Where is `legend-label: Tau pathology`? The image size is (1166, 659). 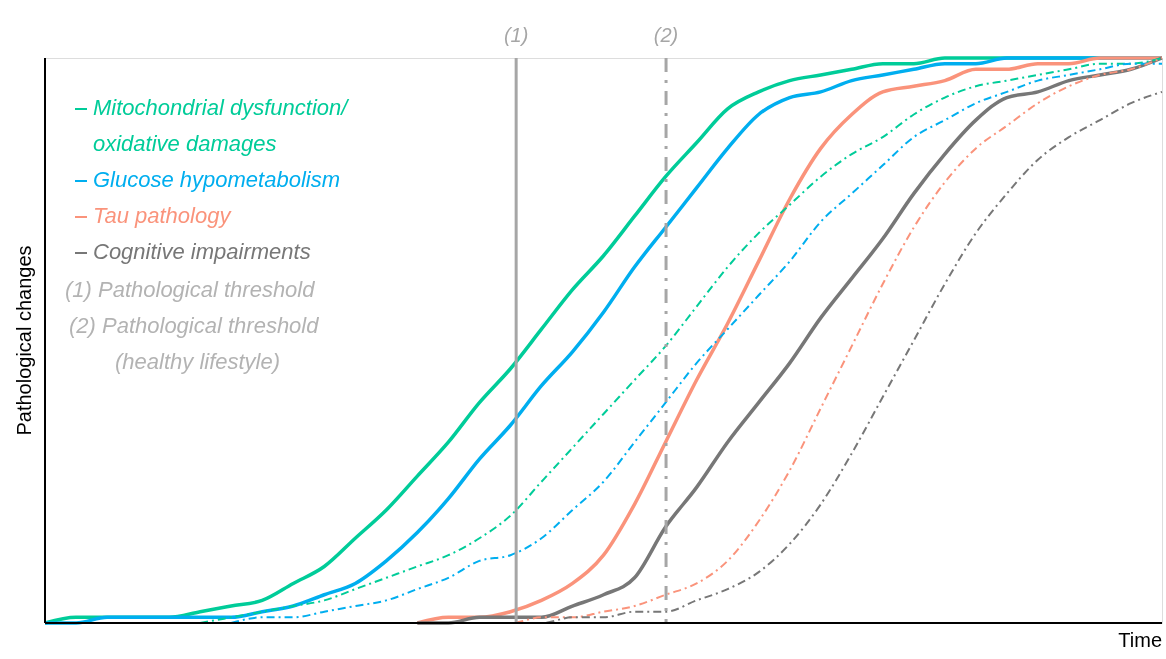 legend-label: Tau pathology is located at coordinates (163, 215).